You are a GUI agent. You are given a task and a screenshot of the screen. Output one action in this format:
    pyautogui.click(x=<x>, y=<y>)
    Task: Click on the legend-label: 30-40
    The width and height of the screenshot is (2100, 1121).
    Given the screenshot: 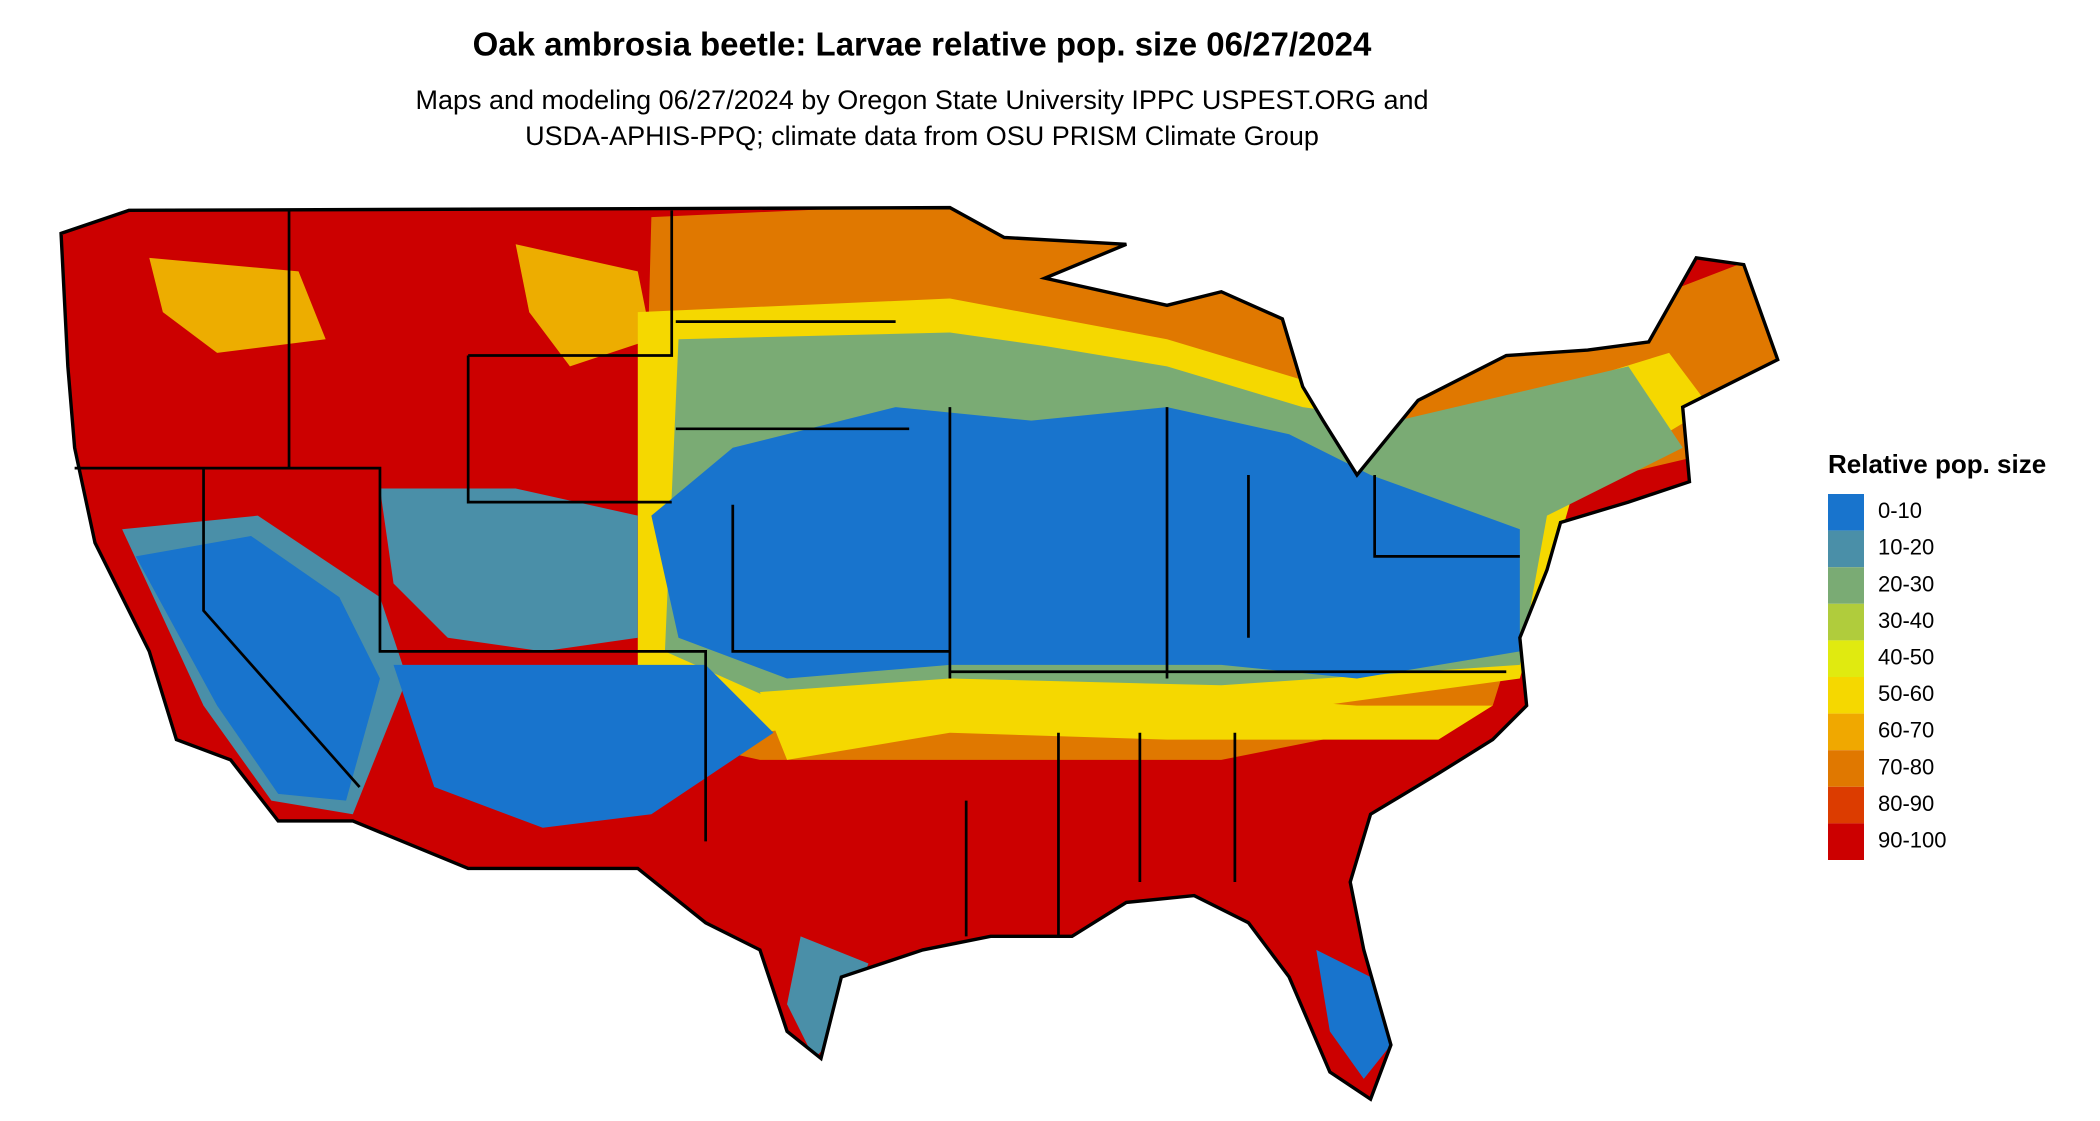 What is the action you would take?
    pyautogui.click(x=1906, y=620)
    